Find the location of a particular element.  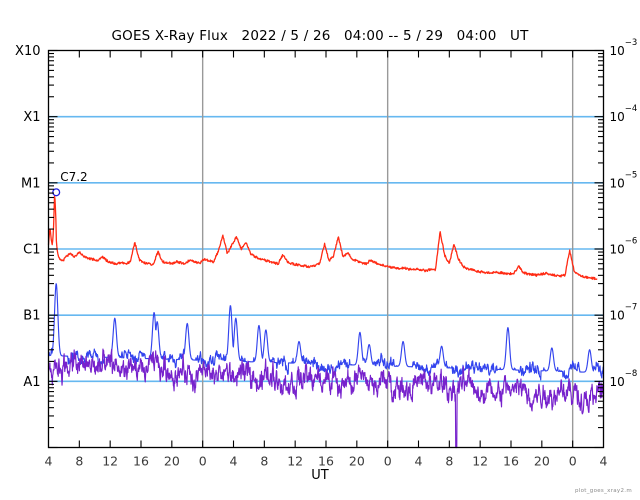

y-axis-tick-label-left: A1 is located at coordinates (31, 382).